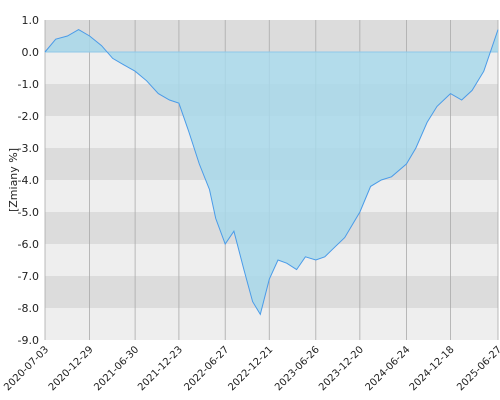 Image resolution: width=500 pixels, height=400 pixels. Describe the element at coordinates (432, 368) in the screenshot. I see `x-tick-label-9: 2024-12-18` at that location.